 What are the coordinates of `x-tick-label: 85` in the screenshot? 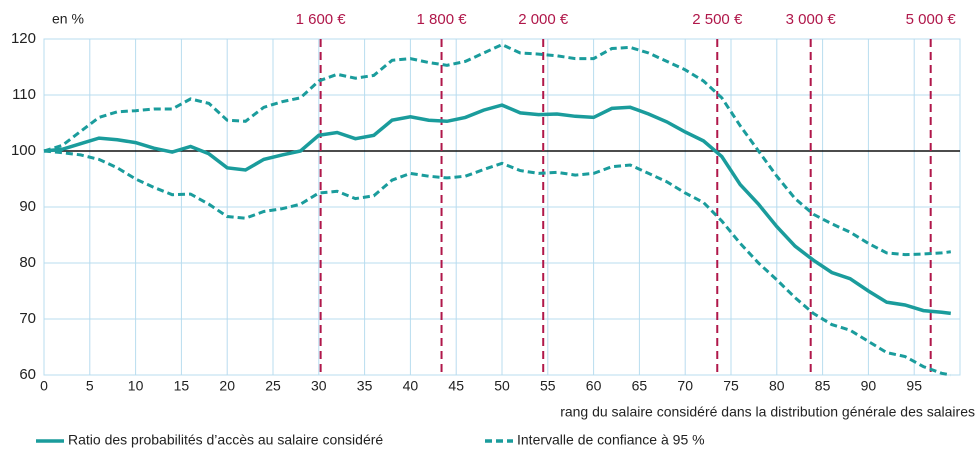 It's located at (823, 386).